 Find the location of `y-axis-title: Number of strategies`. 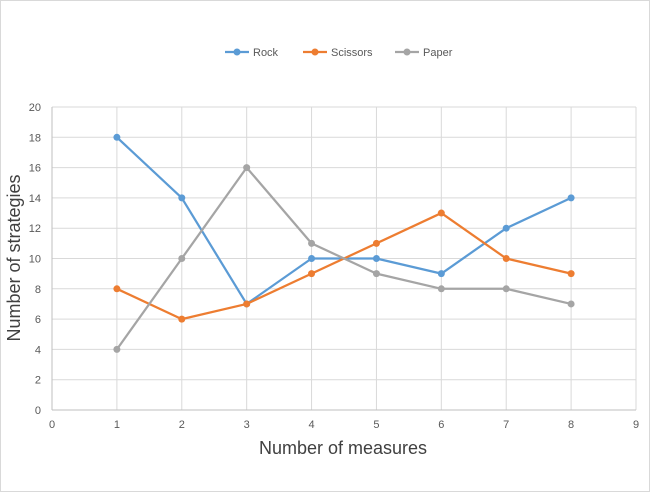

y-axis-title: Number of strategies is located at coordinates (14, 257).